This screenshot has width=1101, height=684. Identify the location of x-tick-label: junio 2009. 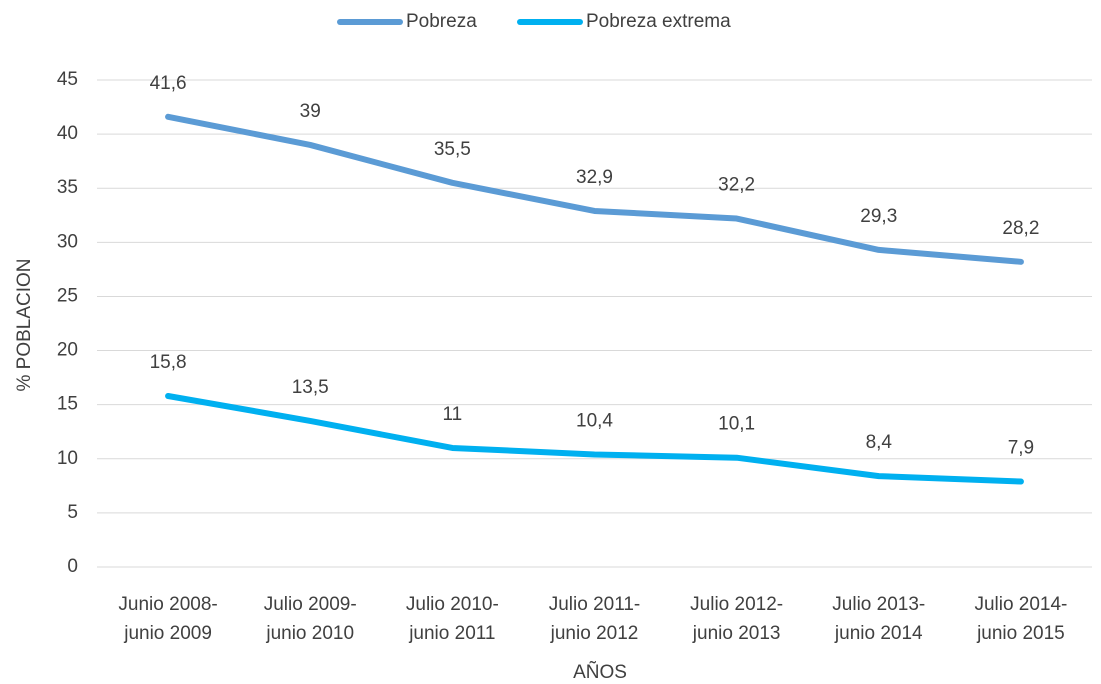
(167, 633).